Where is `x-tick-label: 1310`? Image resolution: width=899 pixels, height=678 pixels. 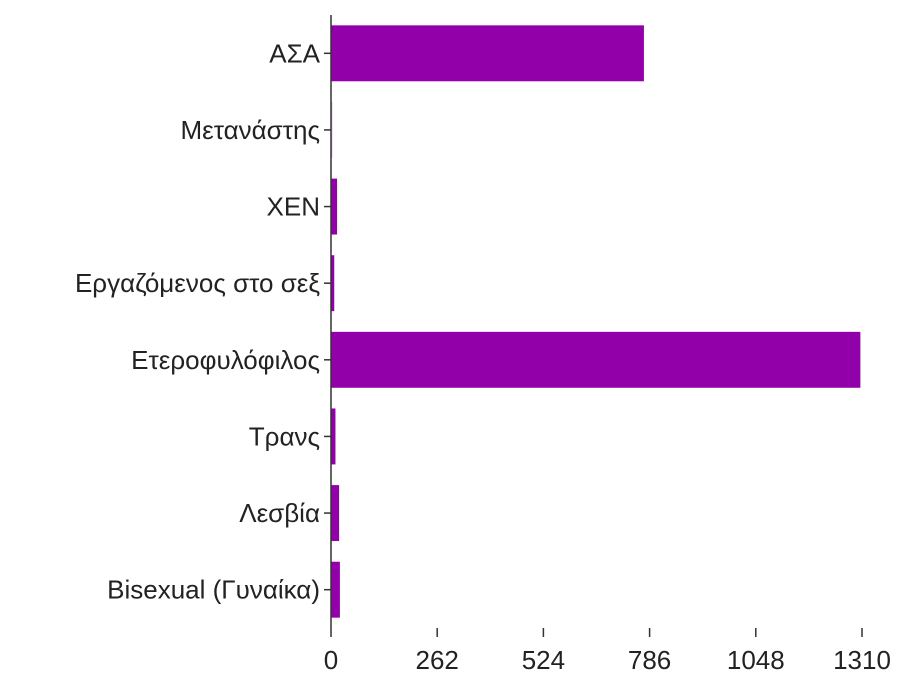
x-tick-label: 1310 is located at coordinates (862, 660).